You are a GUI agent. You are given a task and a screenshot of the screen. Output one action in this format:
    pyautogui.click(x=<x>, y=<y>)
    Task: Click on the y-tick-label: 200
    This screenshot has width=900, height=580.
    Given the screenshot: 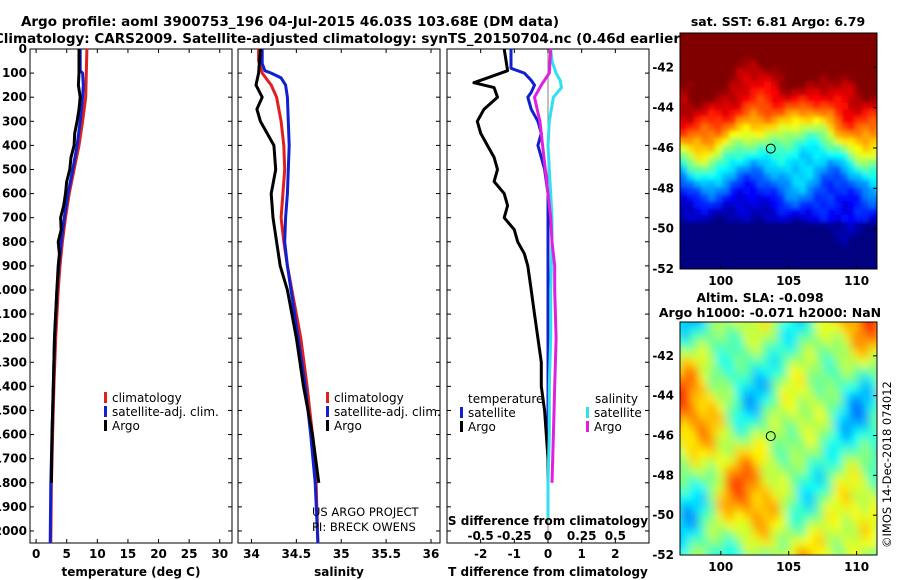 What is the action you would take?
    pyautogui.click(x=14, y=97)
    